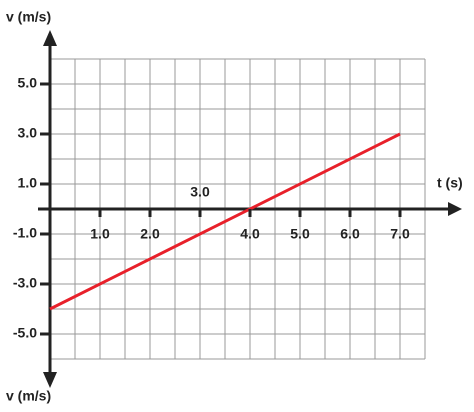 The height and width of the screenshot is (412, 474). I want to click on y-axis-label: v (m/s), so click(28, 17).